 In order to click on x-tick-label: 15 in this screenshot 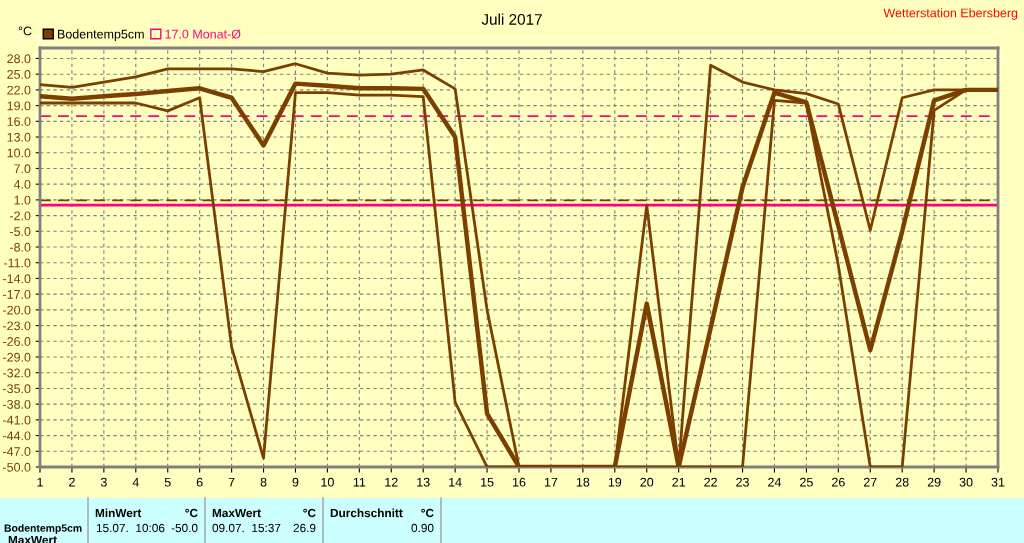, I will do `click(487, 482)`.